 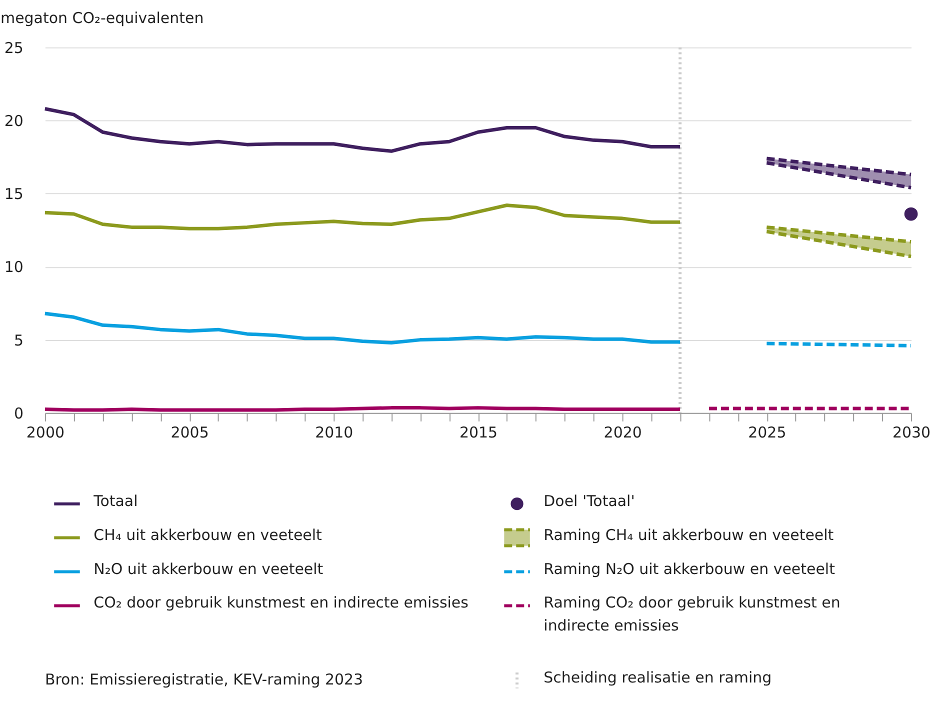 What do you see at coordinates (589, 501) in the screenshot?
I see `legend-label: Doel 'Totaal'` at bounding box center [589, 501].